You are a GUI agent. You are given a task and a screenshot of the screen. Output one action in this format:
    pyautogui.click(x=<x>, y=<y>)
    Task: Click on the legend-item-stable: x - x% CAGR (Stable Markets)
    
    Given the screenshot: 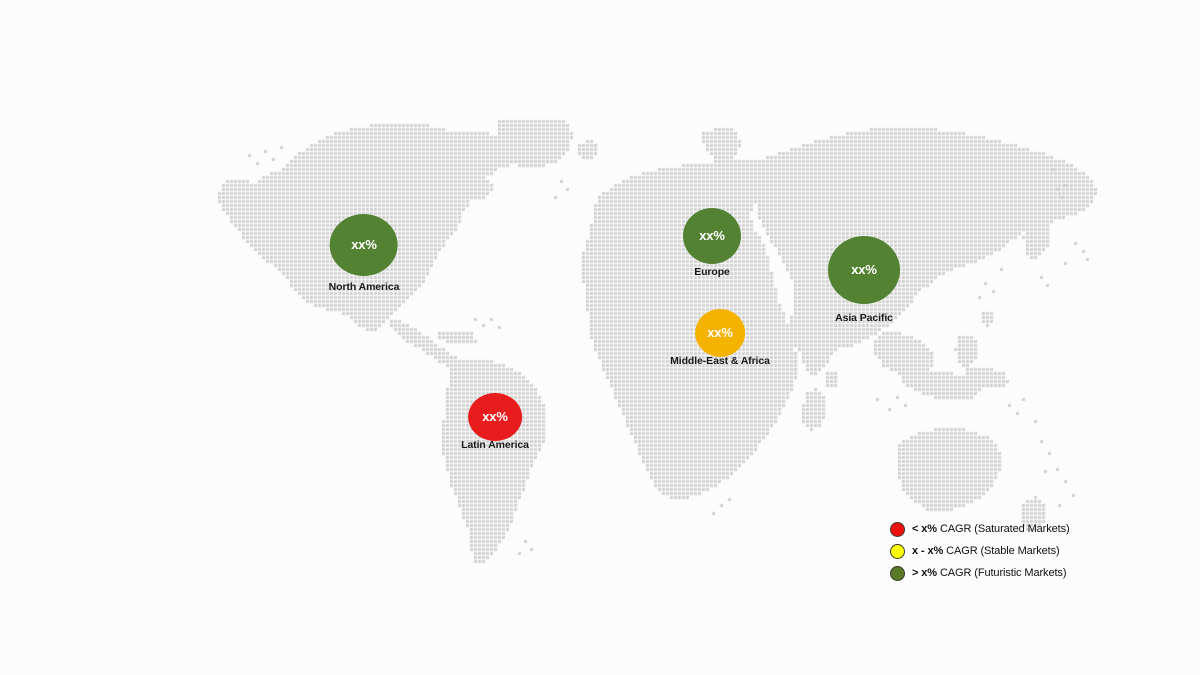 What is the action you would take?
    pyautogui.click(x=980, y=551)
    